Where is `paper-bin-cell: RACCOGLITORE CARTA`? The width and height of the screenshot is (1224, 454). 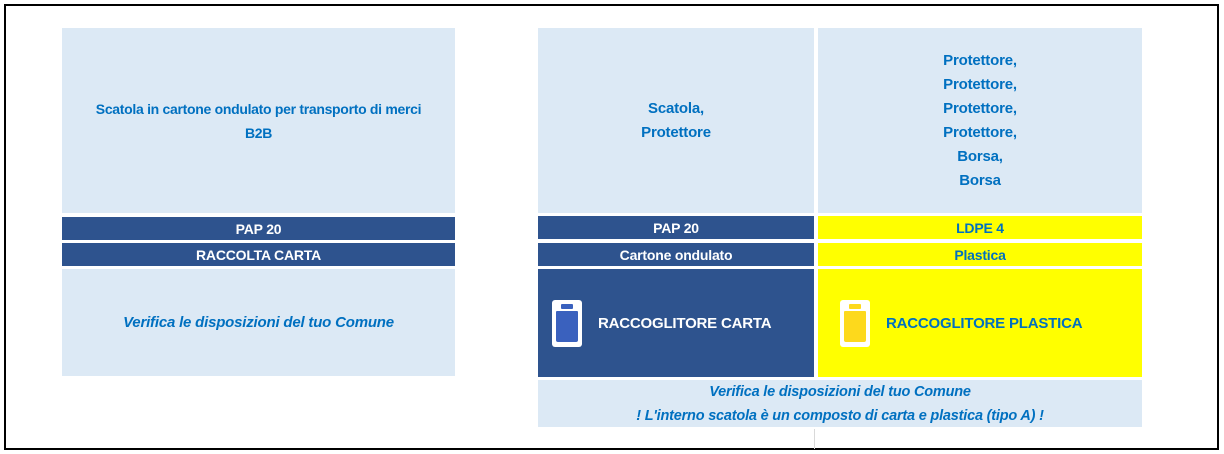 paper-bin-cell: RACCOGLITORE CARTA is located at coordinates (676, 323).